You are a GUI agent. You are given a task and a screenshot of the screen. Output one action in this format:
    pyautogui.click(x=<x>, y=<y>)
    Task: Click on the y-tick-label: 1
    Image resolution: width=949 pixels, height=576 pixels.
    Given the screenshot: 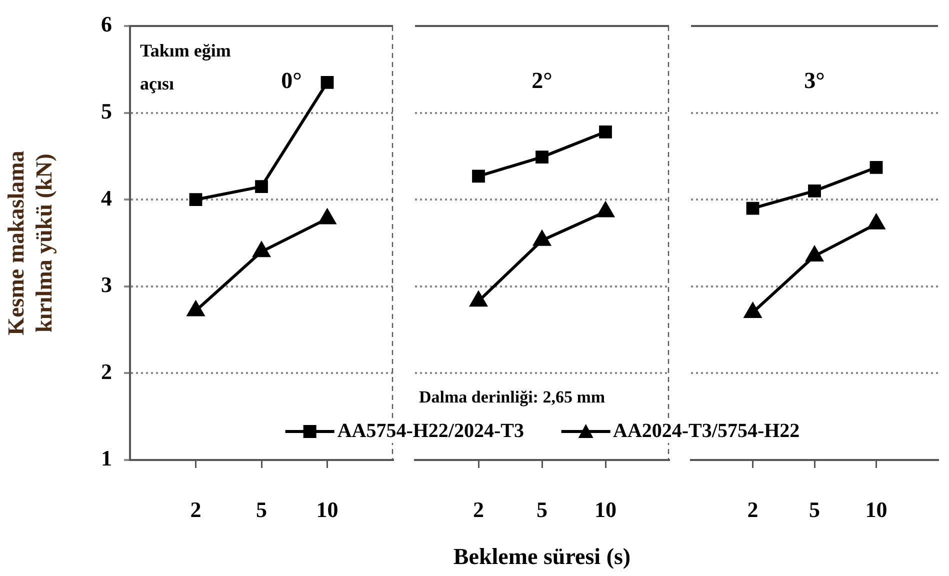 What is the action you would take?
    pyautogui.click(x=106, y=458)
    